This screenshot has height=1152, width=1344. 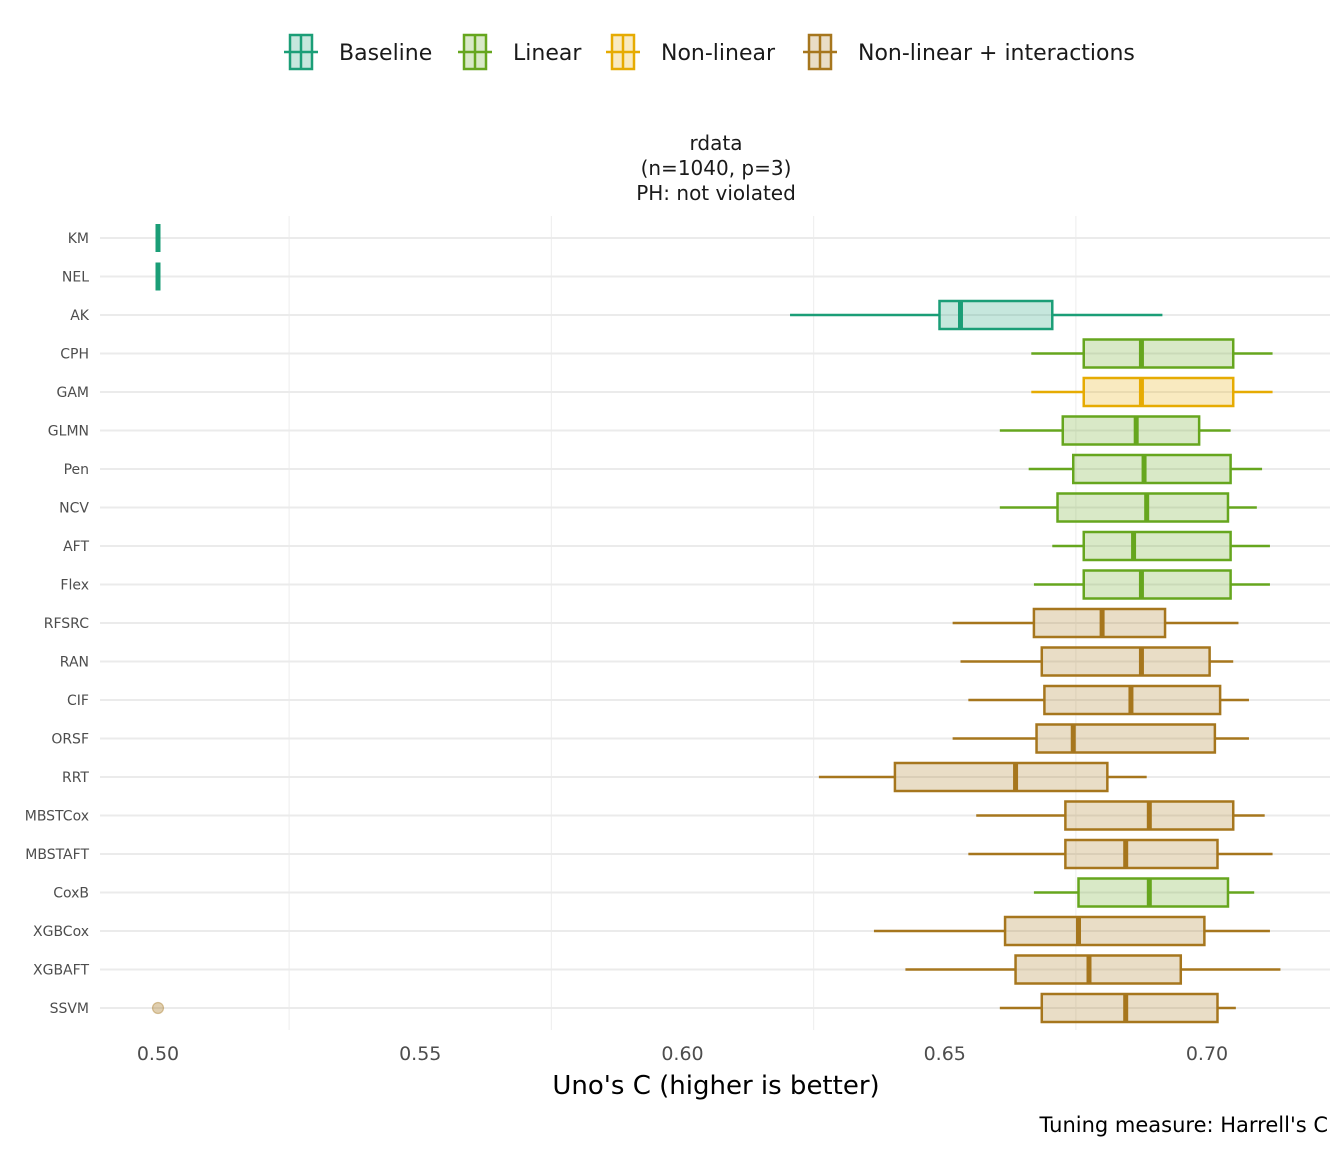 I want to click on chart-title-ph: PH: not violated, so click(x=716, y=193).